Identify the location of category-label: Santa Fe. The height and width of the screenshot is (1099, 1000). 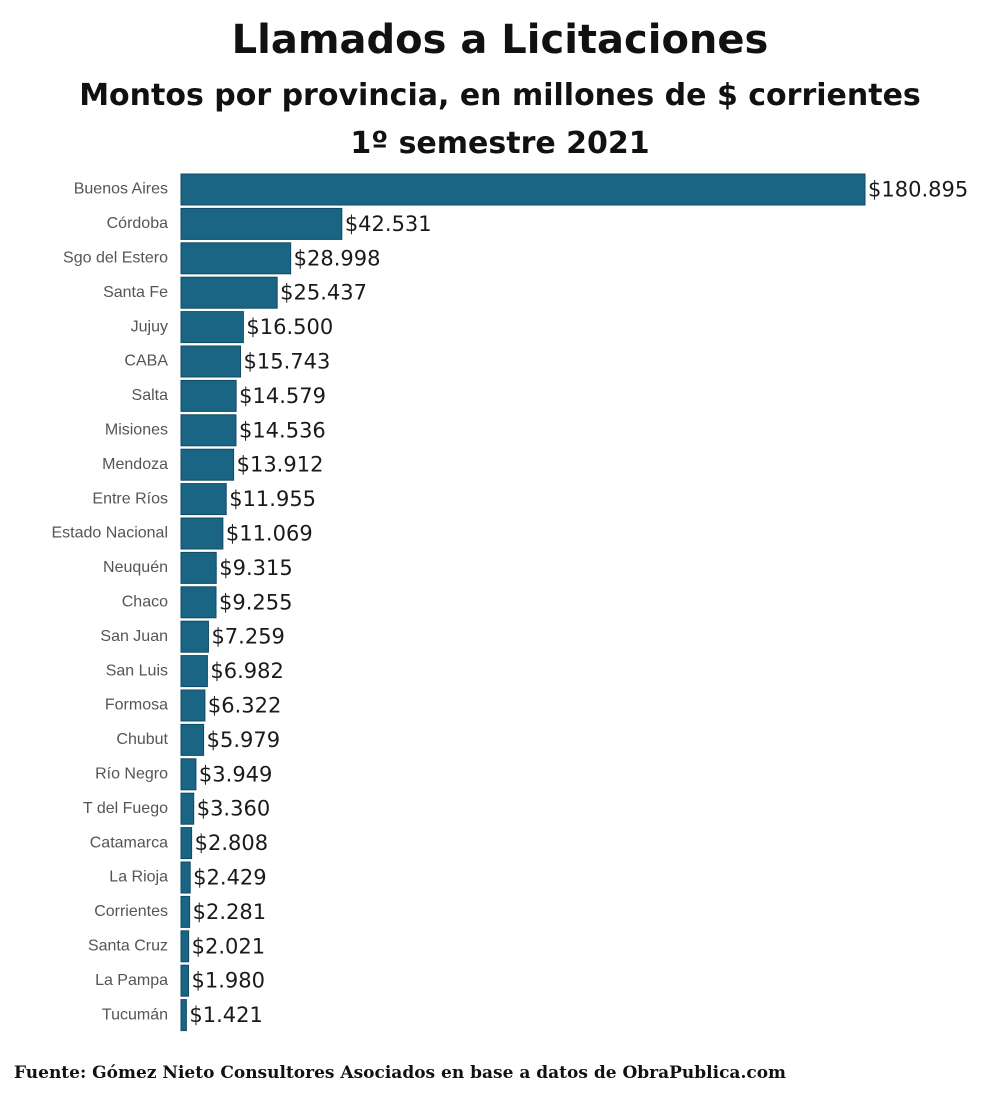
(135, 292).